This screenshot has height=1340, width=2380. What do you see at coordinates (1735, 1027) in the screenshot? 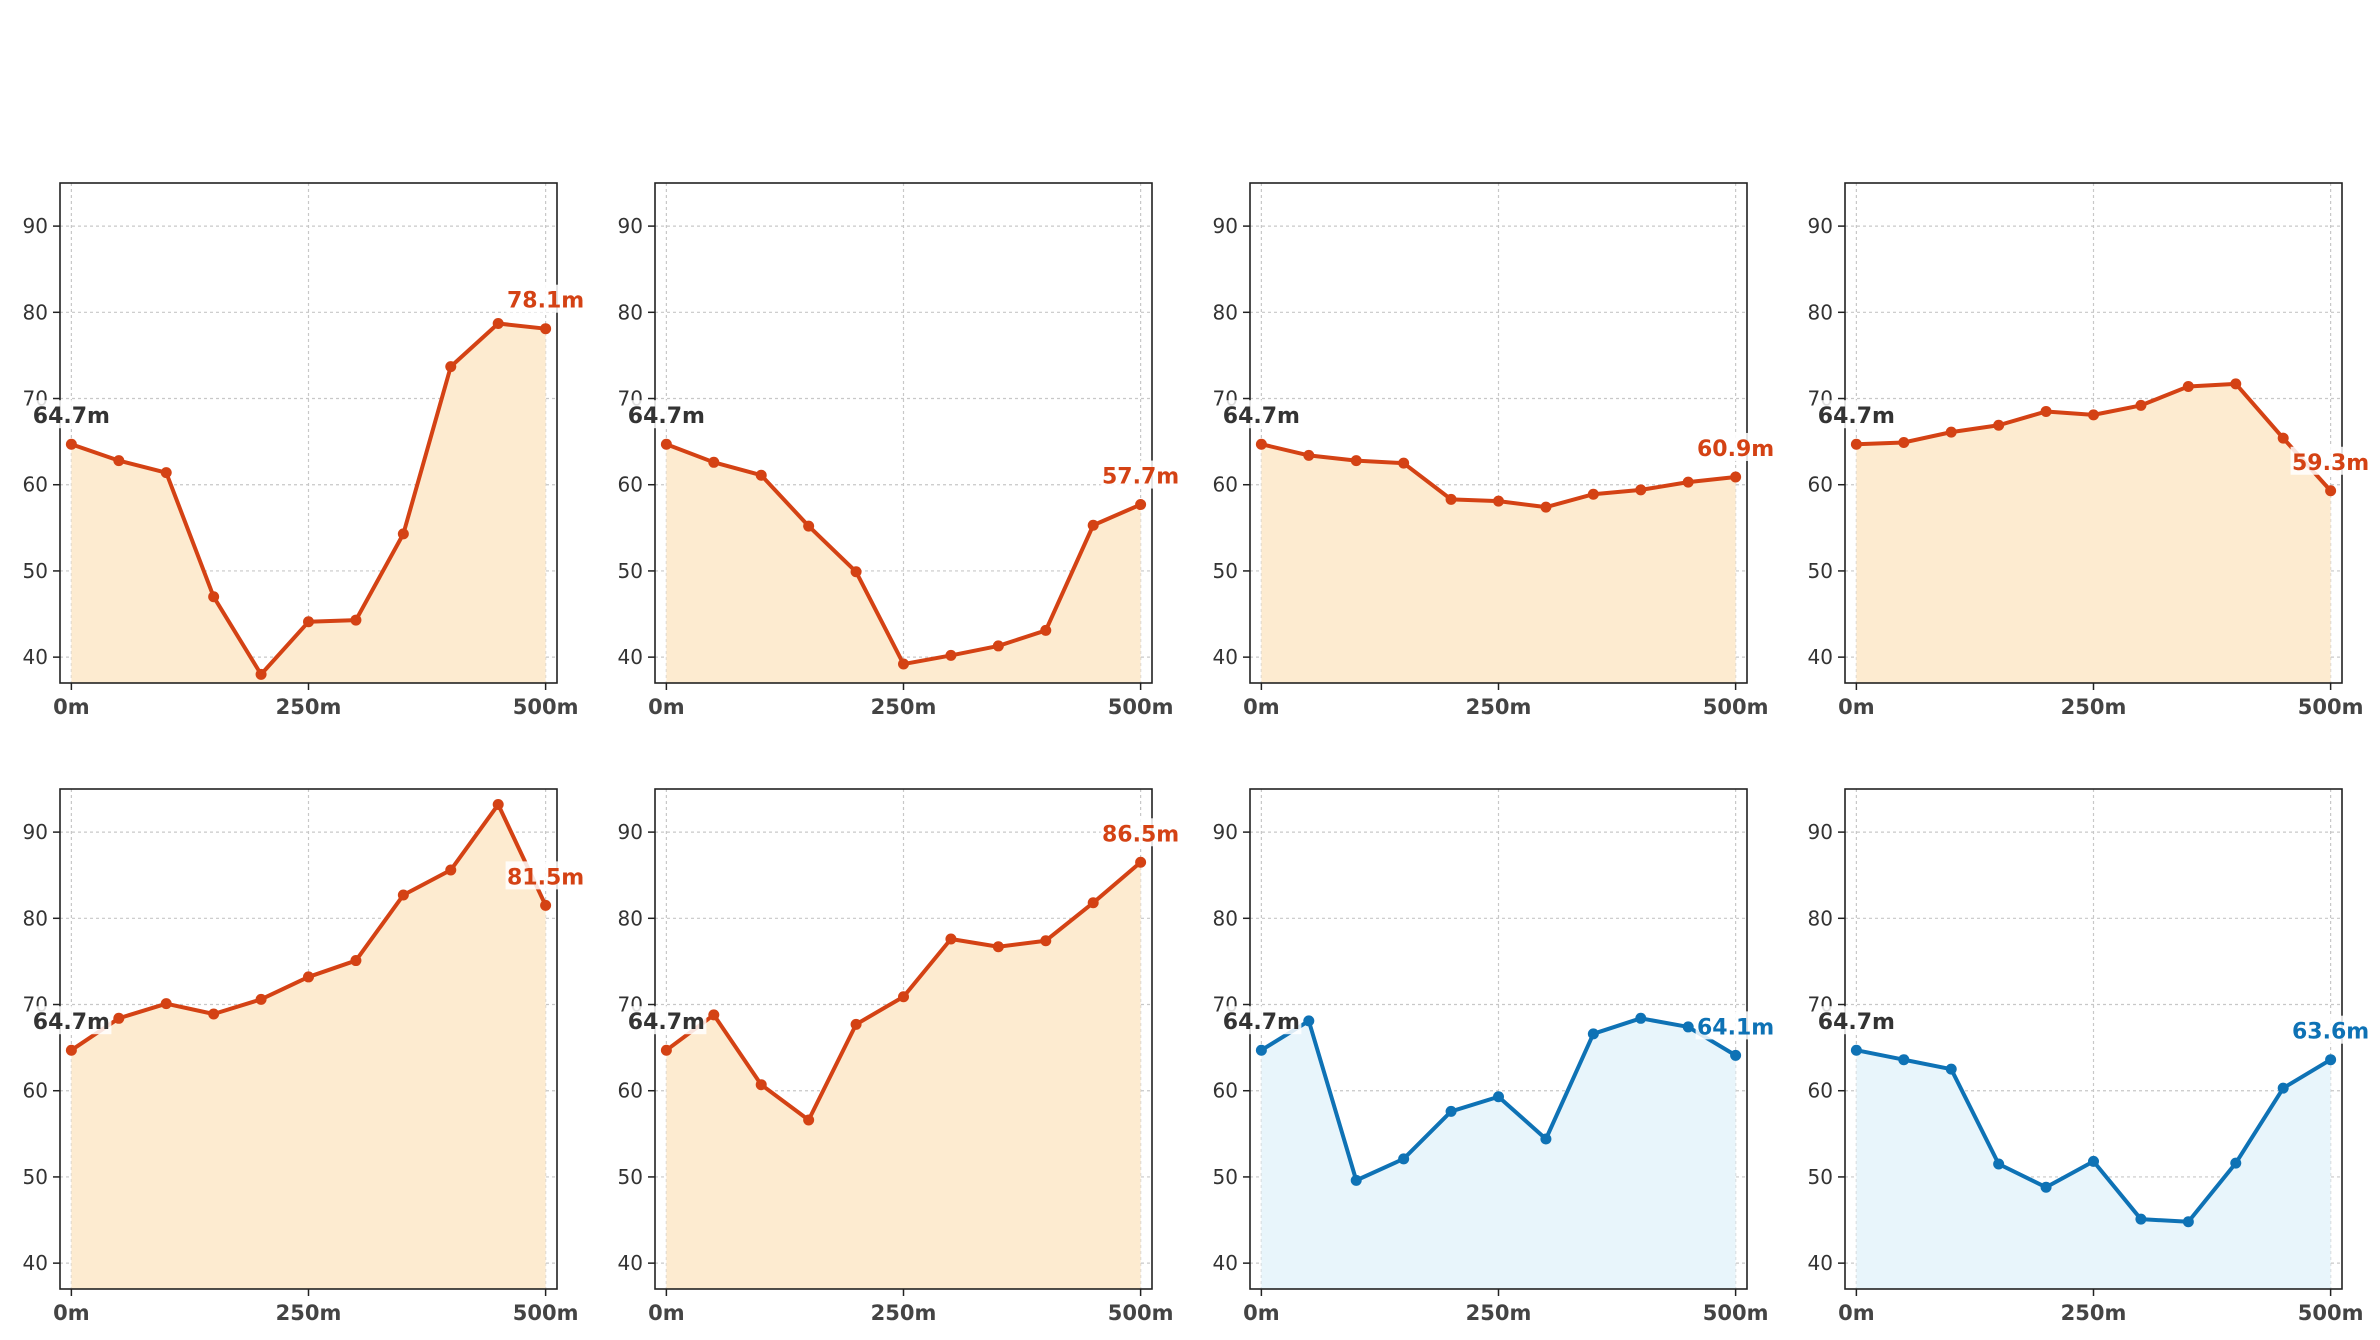
I see `end-elevation-label: 64.1m` at bounding box center [1735, 1027].